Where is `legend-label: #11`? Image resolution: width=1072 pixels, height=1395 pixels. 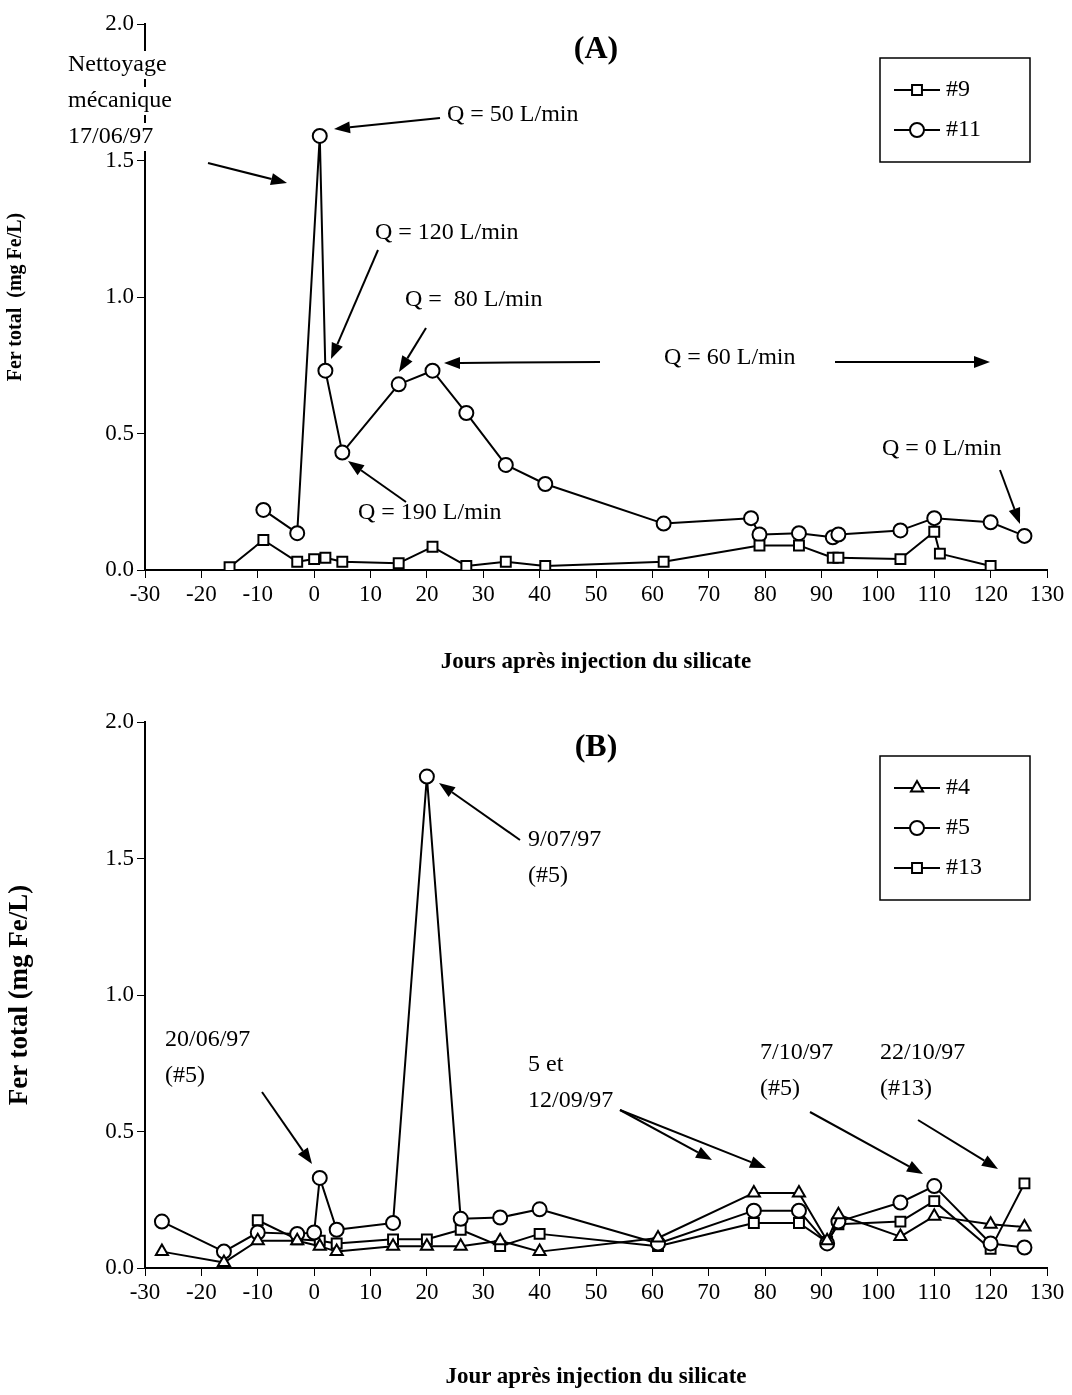
legend-label: #11 is located at coordinates (964, 128).